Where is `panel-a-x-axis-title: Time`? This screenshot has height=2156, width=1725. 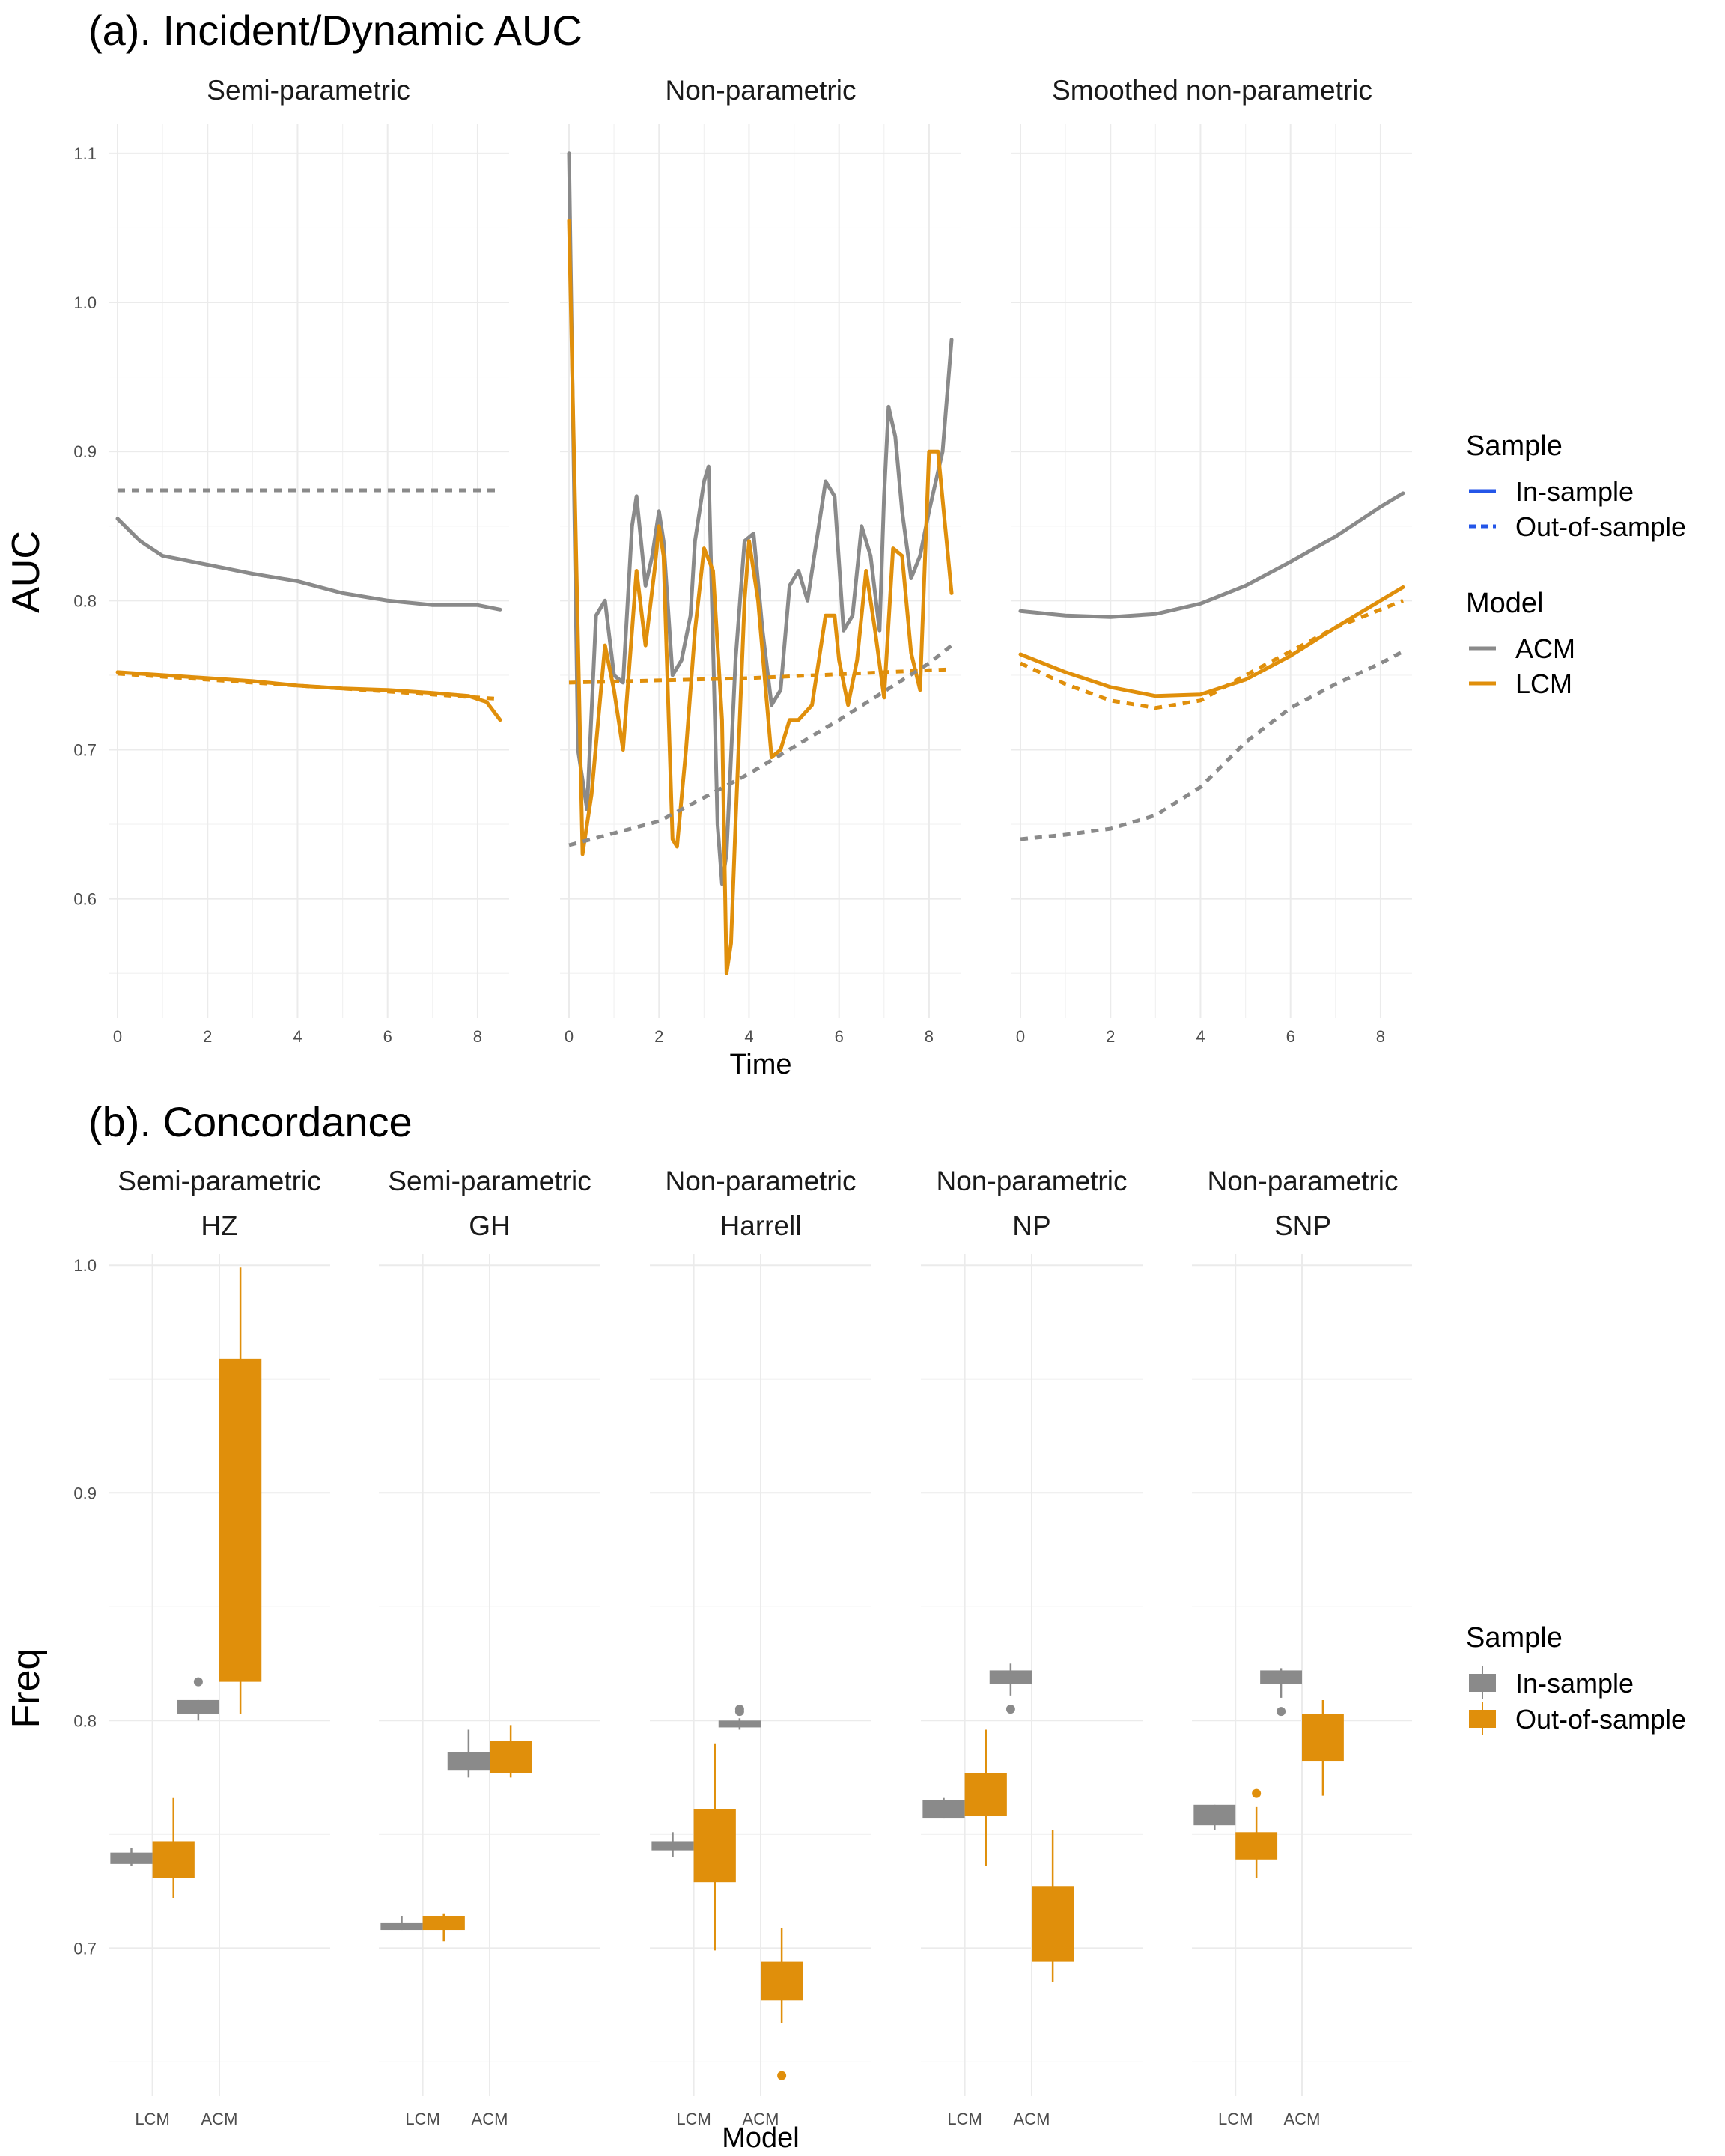 panel-a-x-axis-title: Time is located at coordinates (760, 1064).